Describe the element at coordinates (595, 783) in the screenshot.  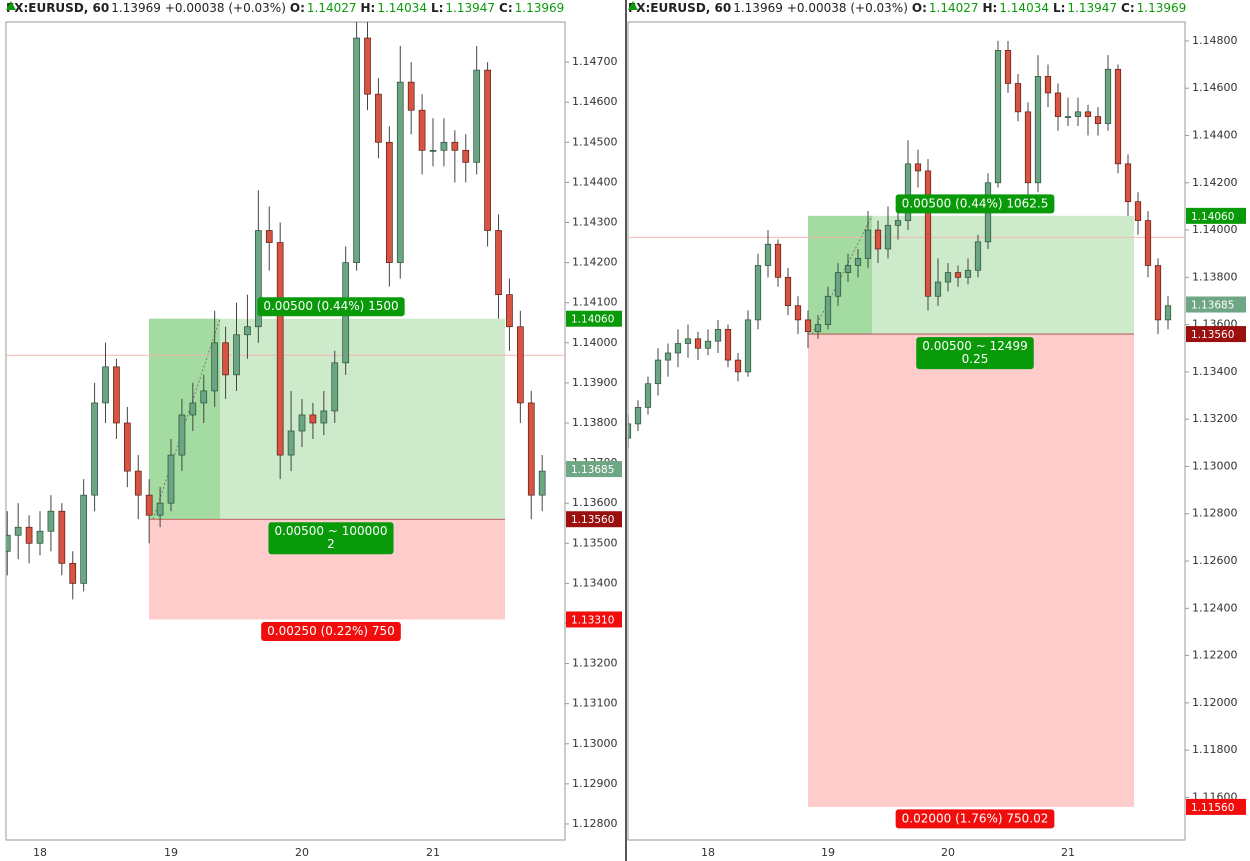
I see `y-tick-label: 1.12900` at that location.